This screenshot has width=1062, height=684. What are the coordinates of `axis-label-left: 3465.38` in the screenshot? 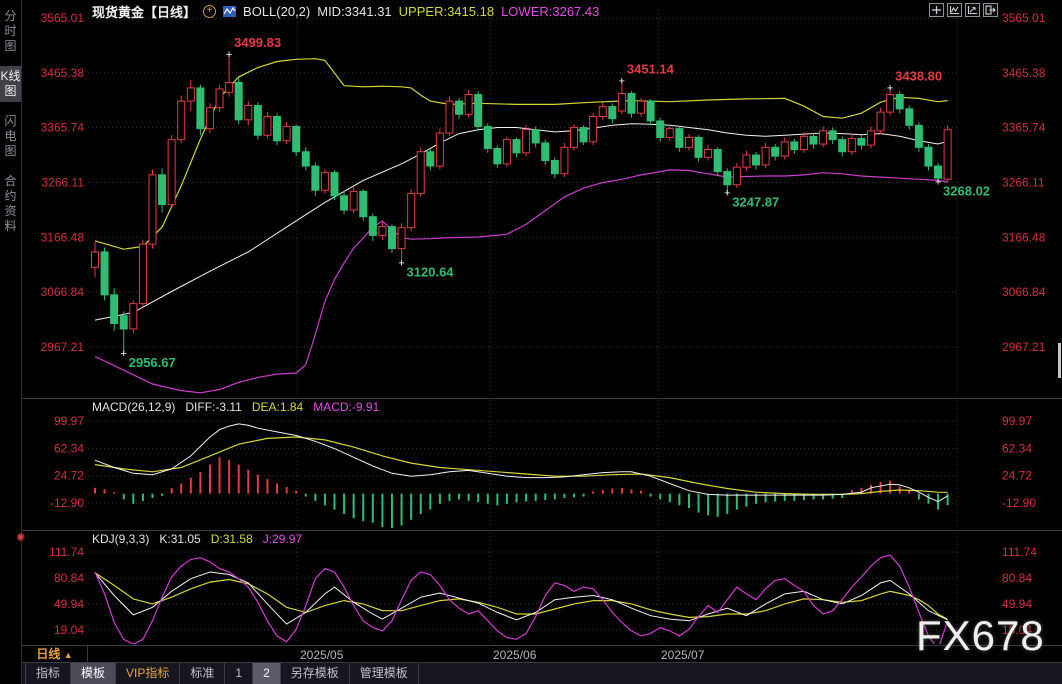 It's located at (63, 73).